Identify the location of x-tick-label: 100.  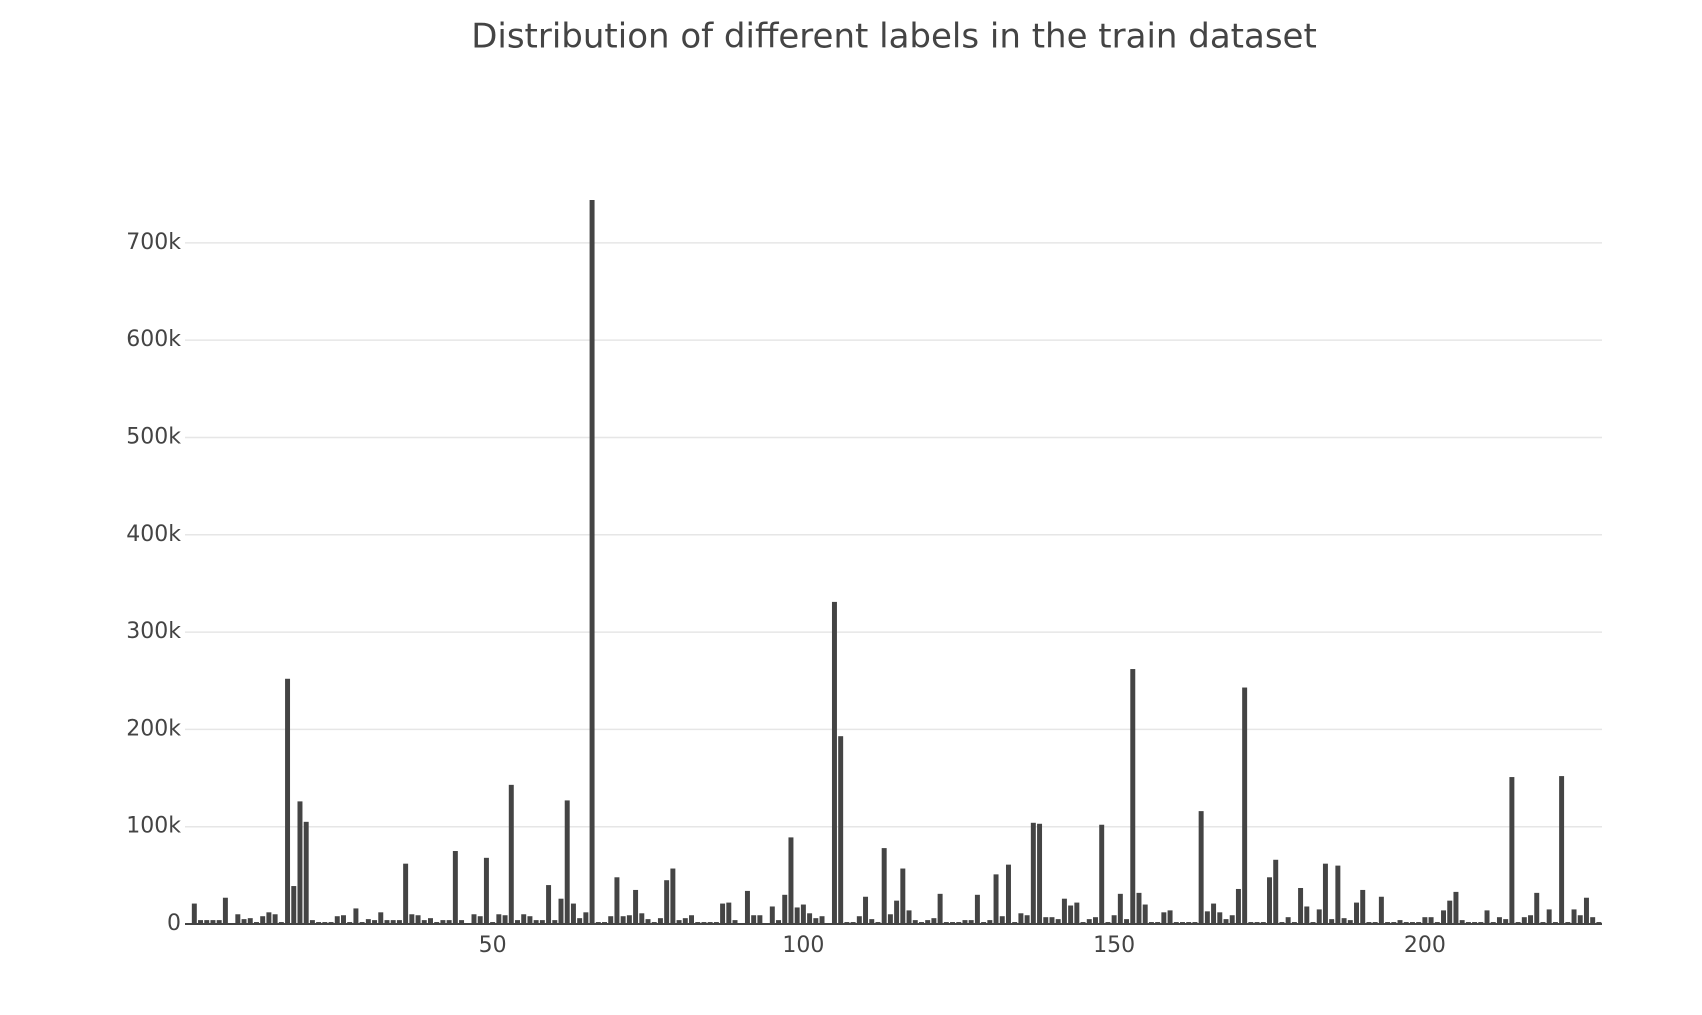
(803, 945).